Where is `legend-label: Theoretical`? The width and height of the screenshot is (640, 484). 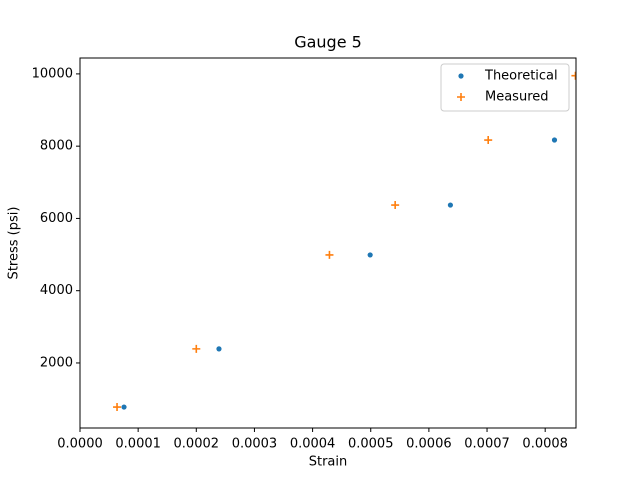
legend-label: Theoretical is located at coordinates (521, 76).